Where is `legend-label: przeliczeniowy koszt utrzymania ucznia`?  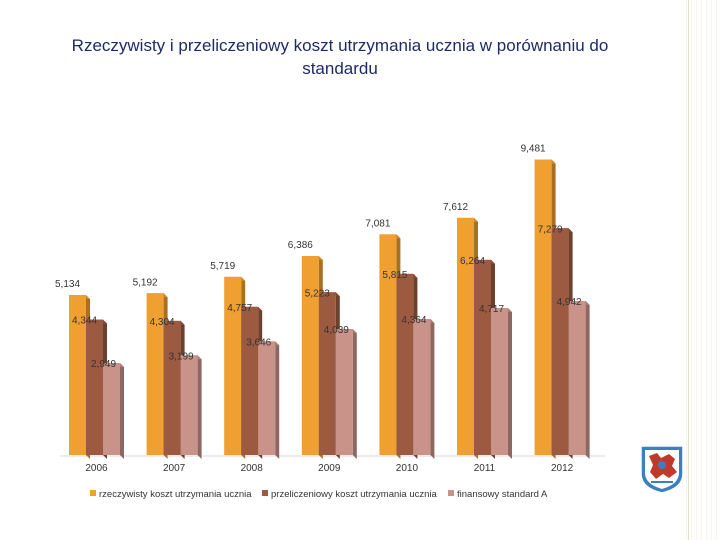 legend-label: przeliczeniowy koszt utrzymania ucznia is located at coordinates (354, 494).